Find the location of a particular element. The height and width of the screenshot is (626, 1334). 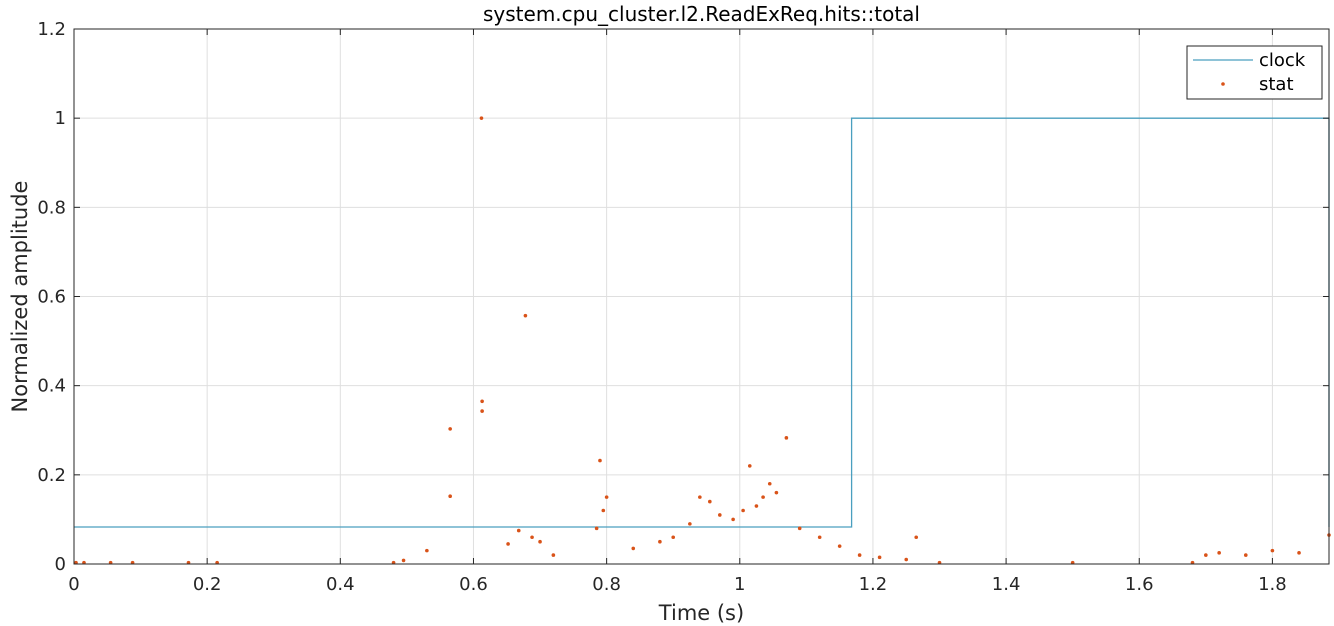

x-tick-label: 1.4 is located at coordinates (1006, 584).